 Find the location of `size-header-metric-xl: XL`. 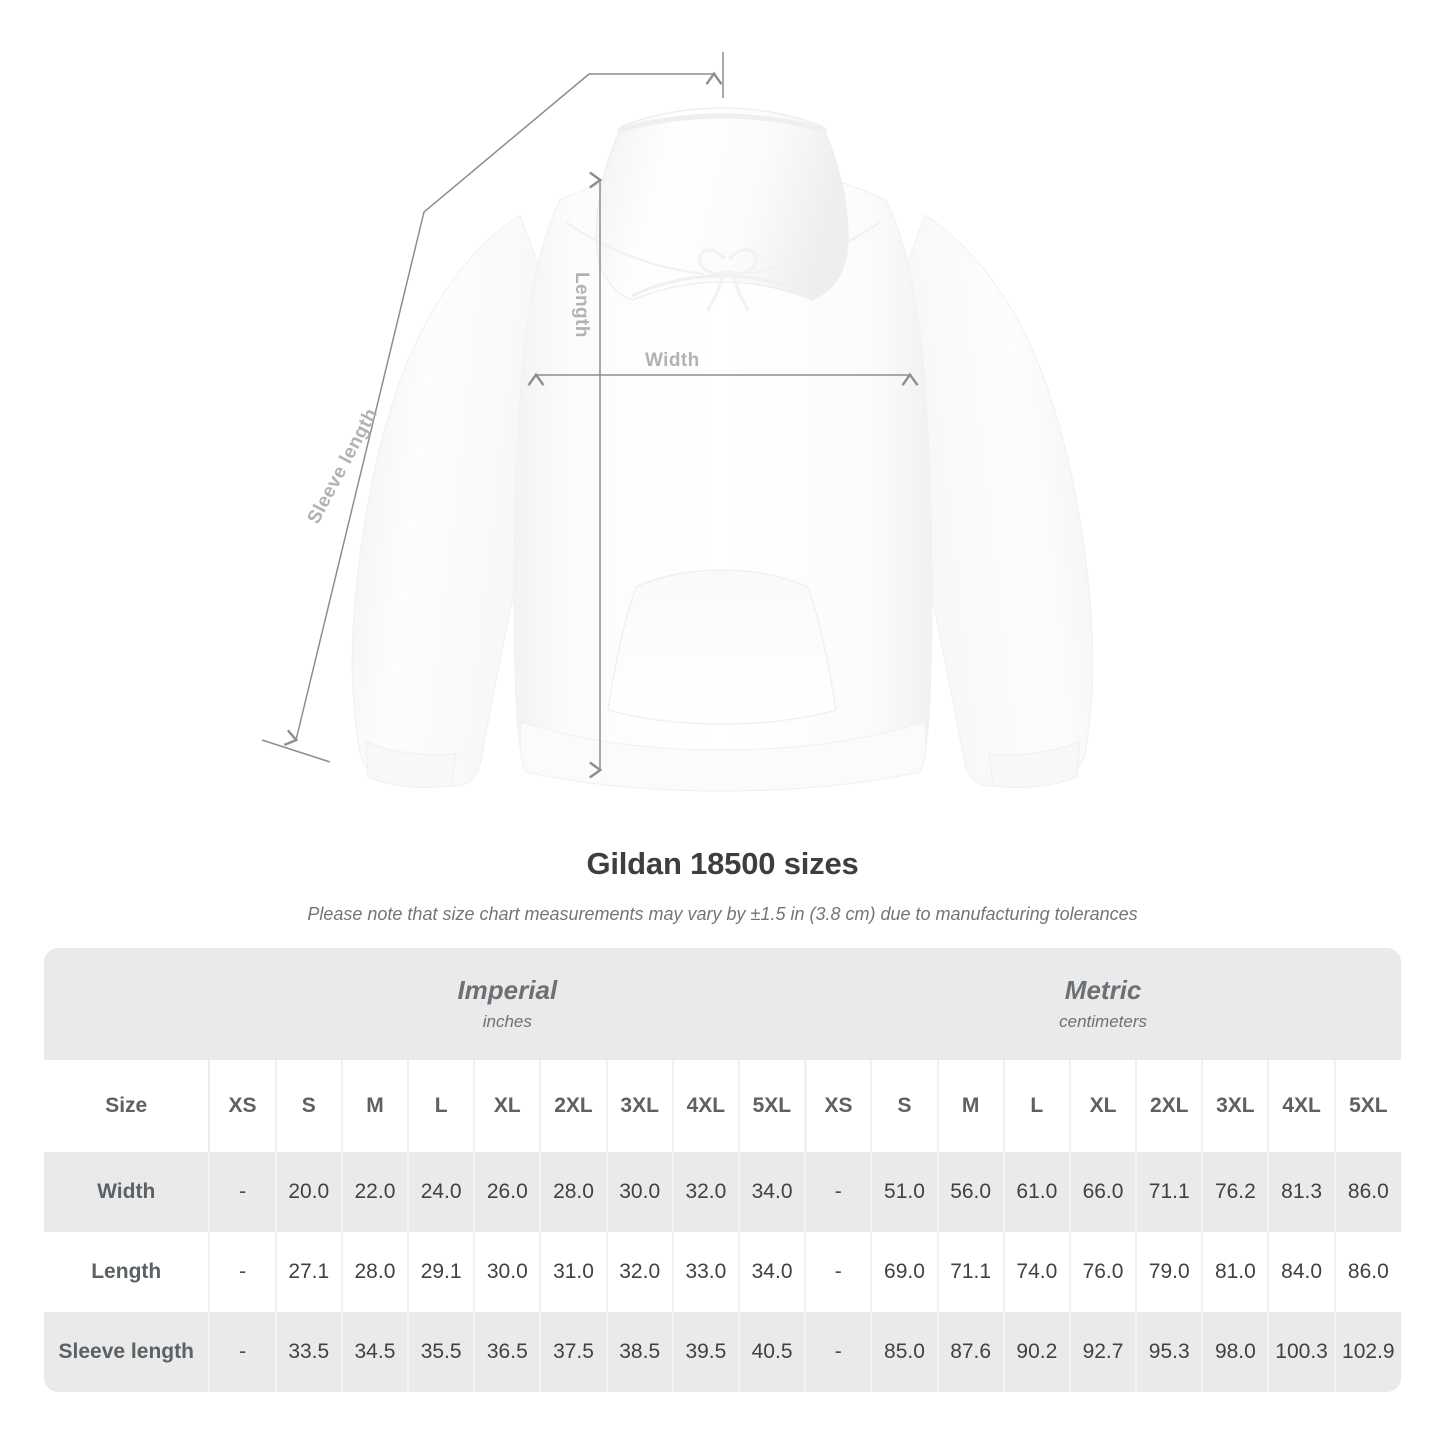

size-header-metric-xl: XL is located at coordinates (1103, 1106).